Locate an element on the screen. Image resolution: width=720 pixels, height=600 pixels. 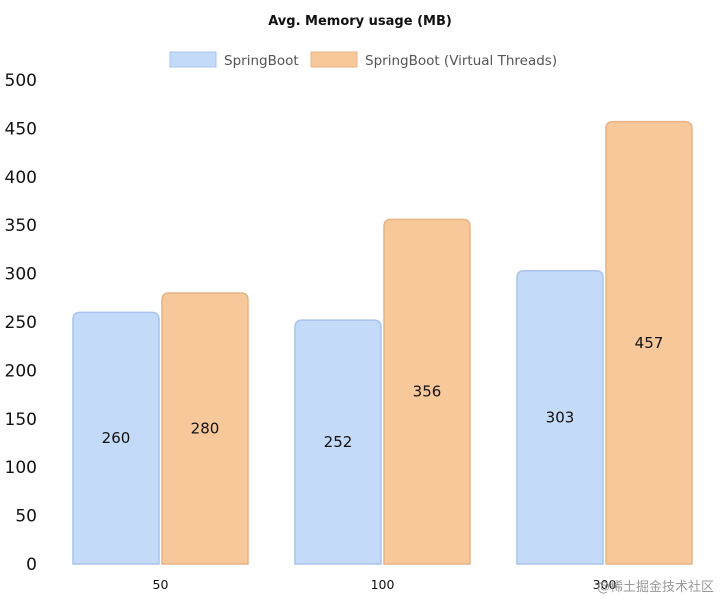
bar-value-label: 356 is located at coordinates (427, 392).